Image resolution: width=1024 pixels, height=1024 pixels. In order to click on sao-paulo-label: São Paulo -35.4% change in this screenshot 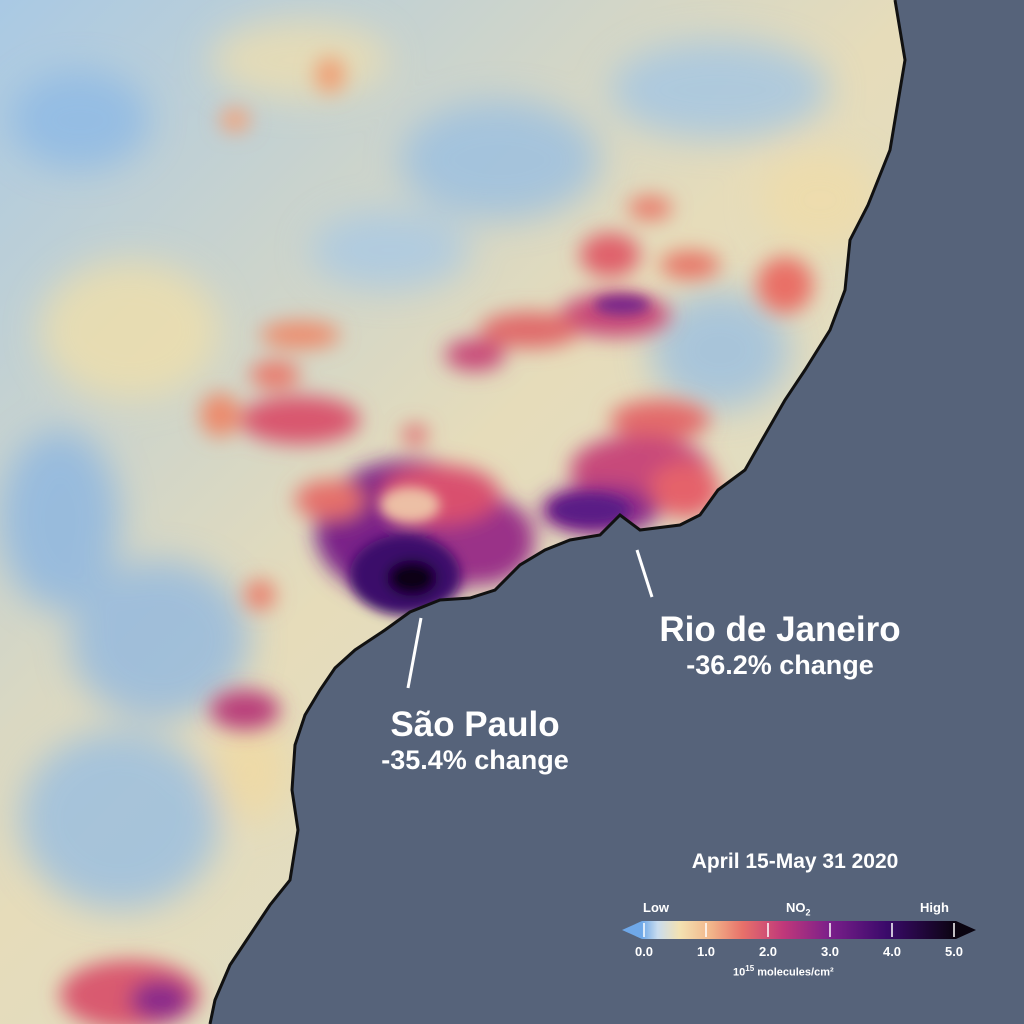, I will do `click(475, 740)`.